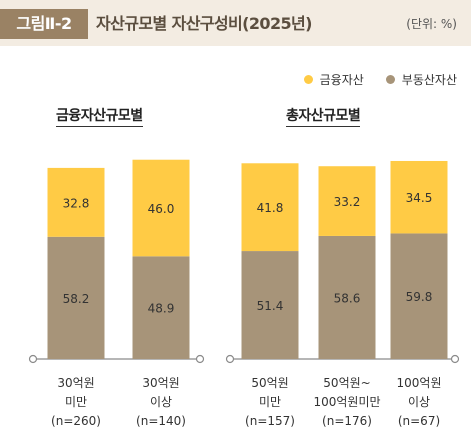 This screenshot has width=471, height=448. I want to click on bar-value-label-financial-2: 46.0, so click(161, 209).